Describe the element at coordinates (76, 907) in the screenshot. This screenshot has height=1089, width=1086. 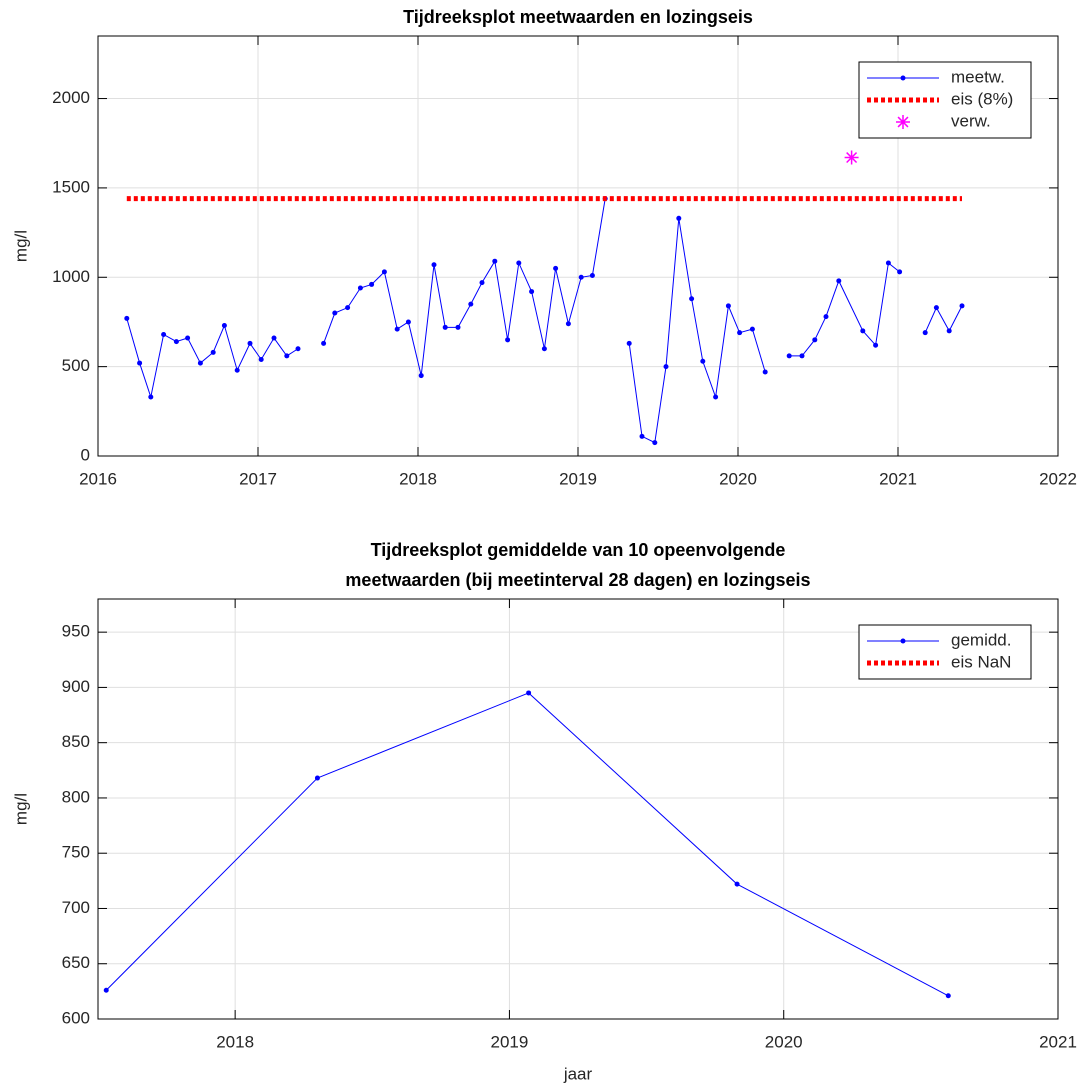
I see `y-tick-label: 700` at that location.